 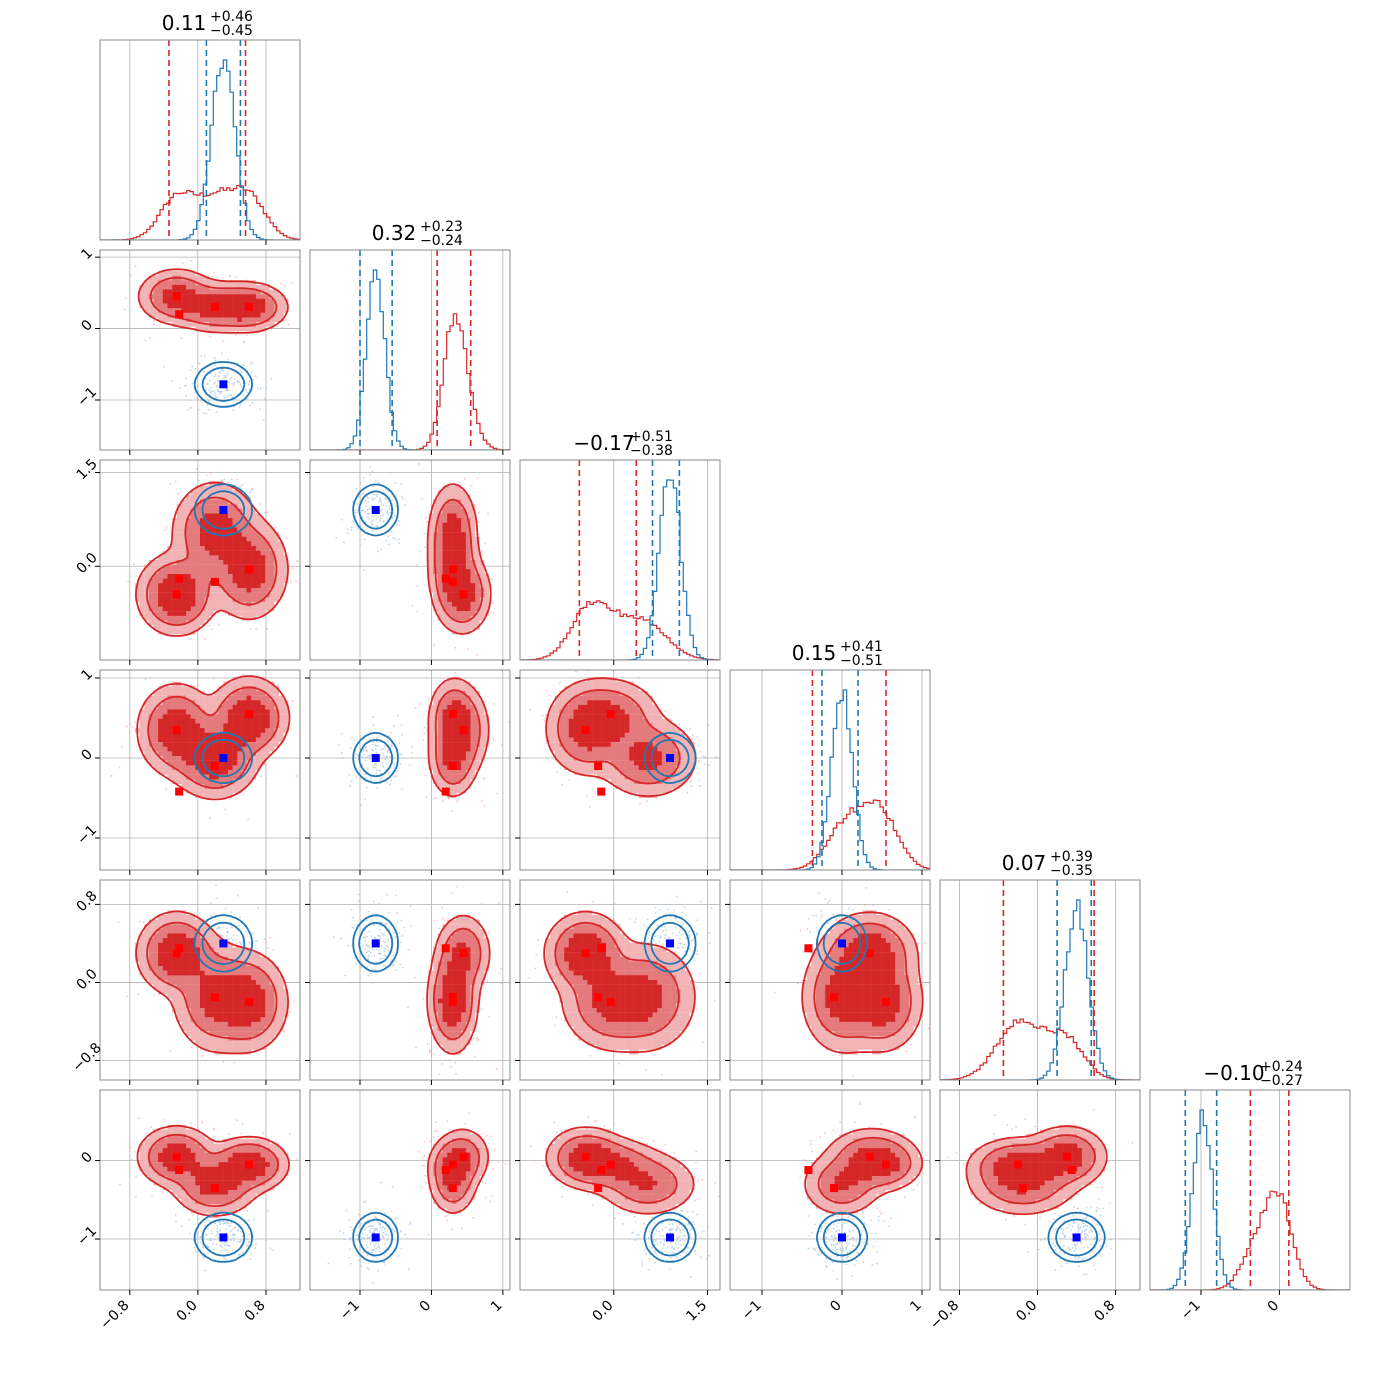 What do you see at coordinates (231, 17) in the screenshot?
I see `title-plus: +0.46` at bounding box center [231, 17].